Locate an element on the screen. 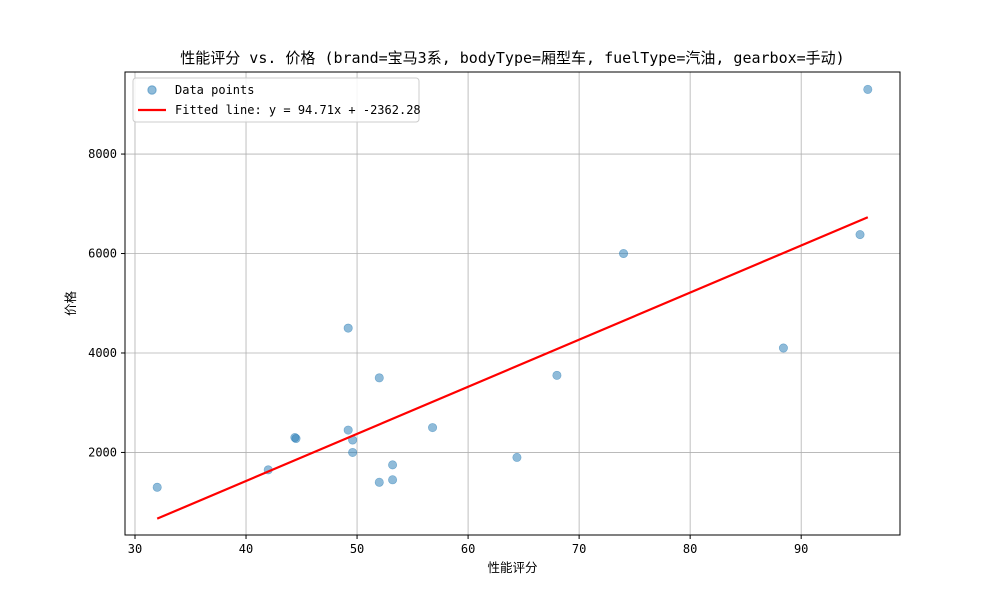 This screenshot has width=1000, height=600. y-tick-label: 6000 is located at coordinates (102, 254).